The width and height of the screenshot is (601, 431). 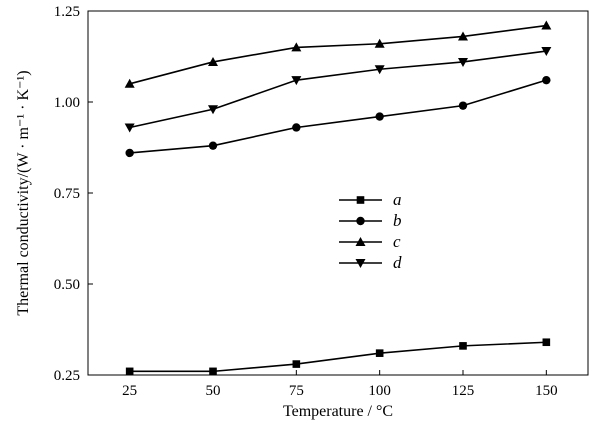 What do you see at coordinates (67, 103) in the screenshot?
I see `y-tick-label: 1.00` at bounding box center [67, 103].